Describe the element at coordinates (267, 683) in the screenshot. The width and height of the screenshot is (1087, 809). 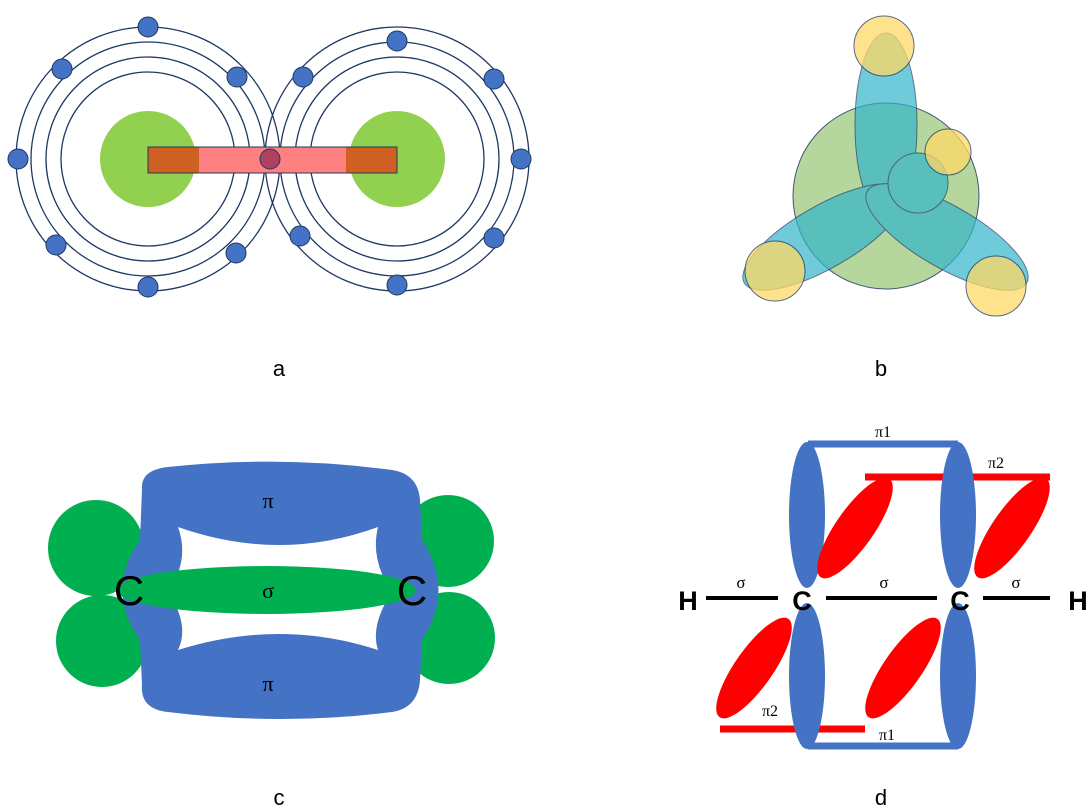
I see `label-pi-bottom: π` at that location.